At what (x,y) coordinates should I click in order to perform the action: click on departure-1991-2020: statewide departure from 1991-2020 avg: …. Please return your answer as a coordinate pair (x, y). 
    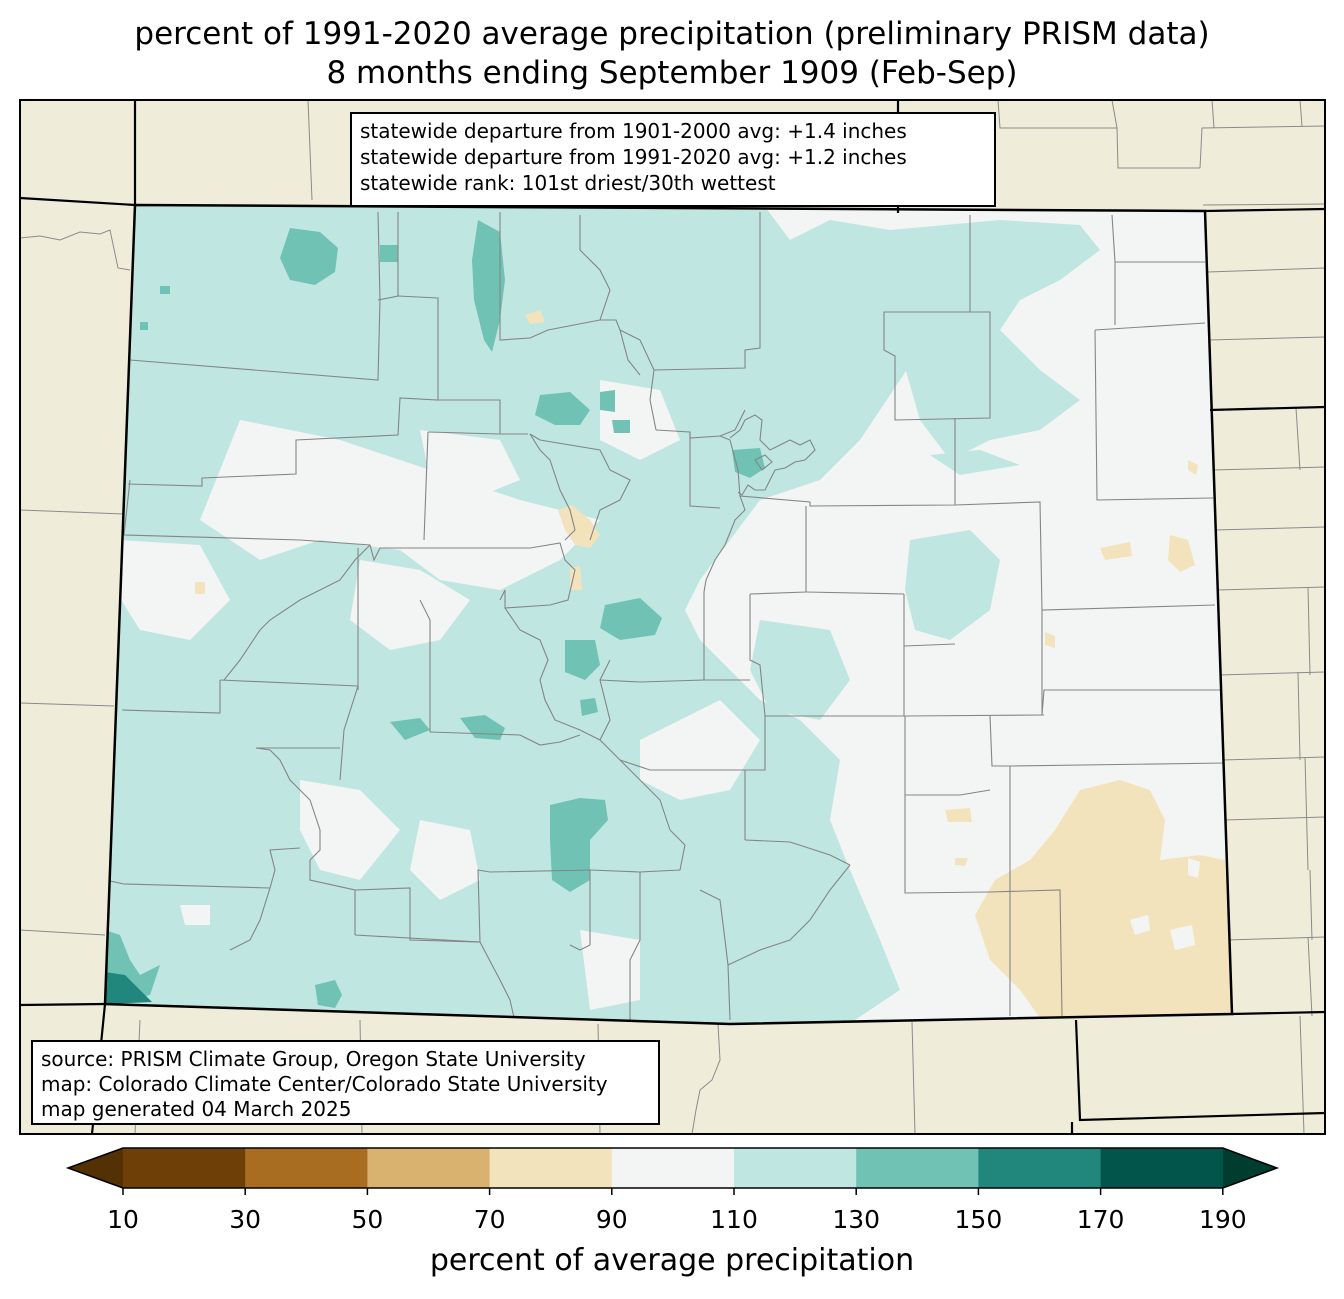
    Looking at the image, I should click on (633, 157).